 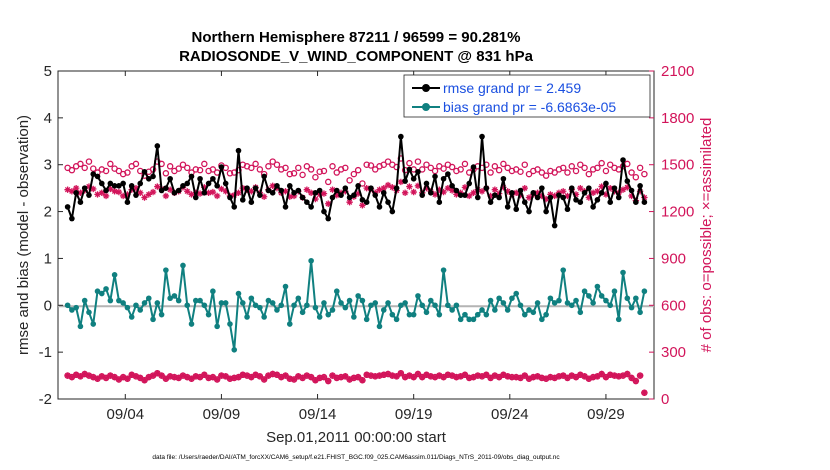 What do you see at coordinates (48, 305) in the screenshot?
I see `y-tick-label-left: 0` at bounding box center [48, 305].